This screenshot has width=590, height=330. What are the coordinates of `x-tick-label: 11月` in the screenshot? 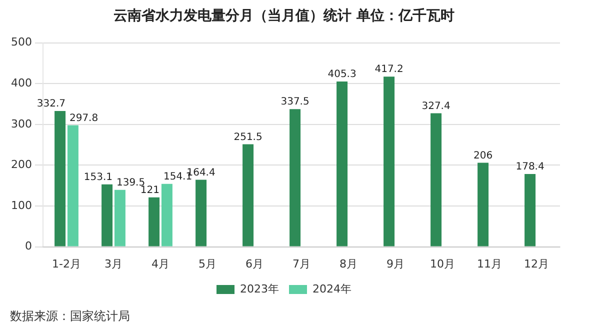 It's located at (489, 263).